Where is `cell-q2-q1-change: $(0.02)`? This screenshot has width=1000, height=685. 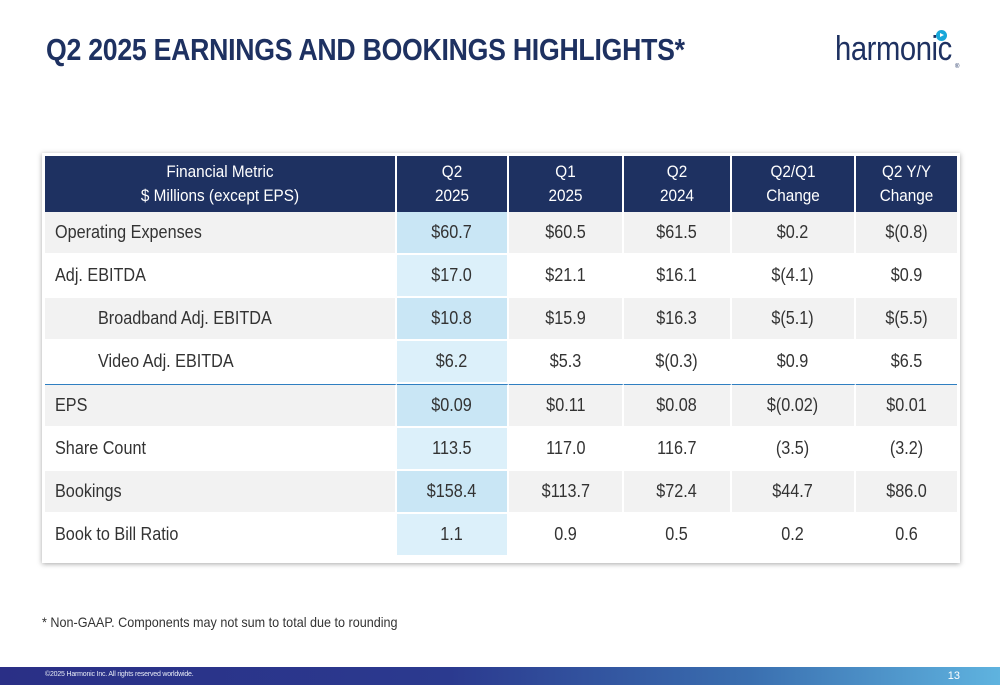 cell-q2-q1-change: $(0.02) is located at coordinates (794, 406).